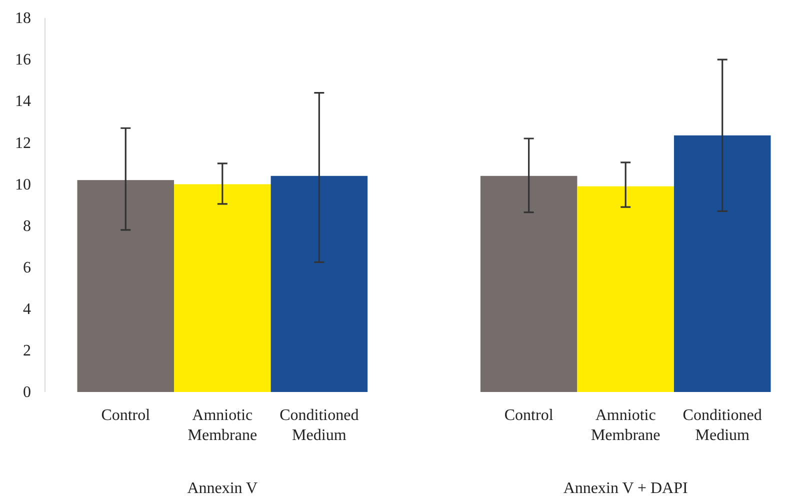  What do you see at coordinates (23, 101) in the screenshot?
I see `y-tick-label: 14` at bounding box center [23, 101].